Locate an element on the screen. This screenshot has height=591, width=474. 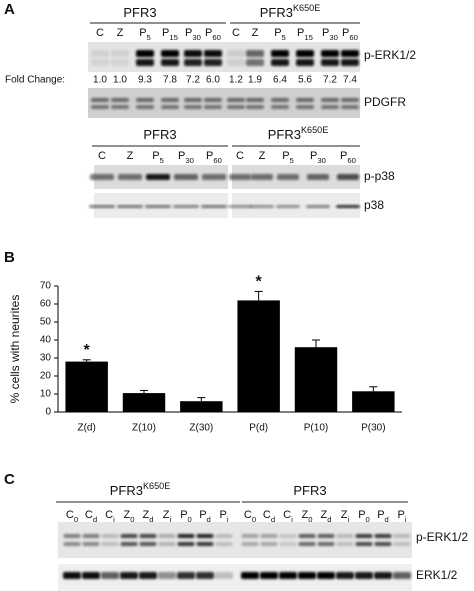
lane-label: Zi is located at coordinates (167, 516).